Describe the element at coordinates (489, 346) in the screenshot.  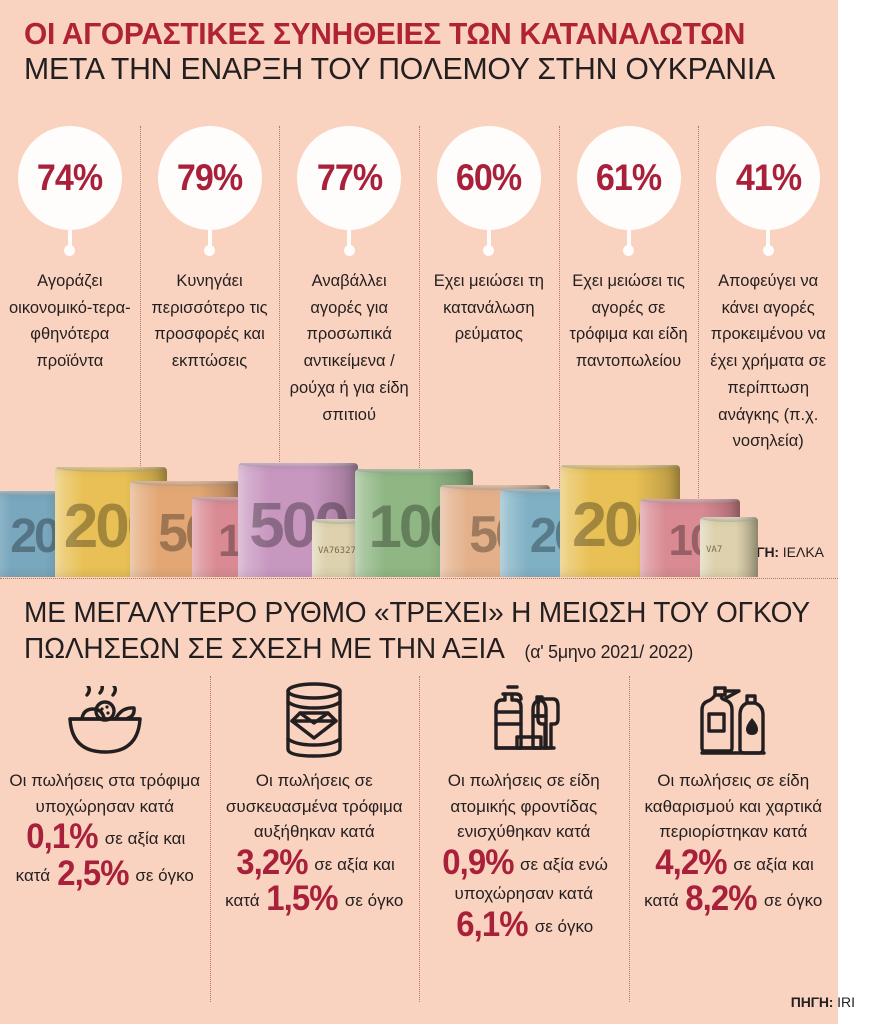
I see `stat-column: 60% Εχει μειώσει τη κατανάλωση ρεύματος` at that location.